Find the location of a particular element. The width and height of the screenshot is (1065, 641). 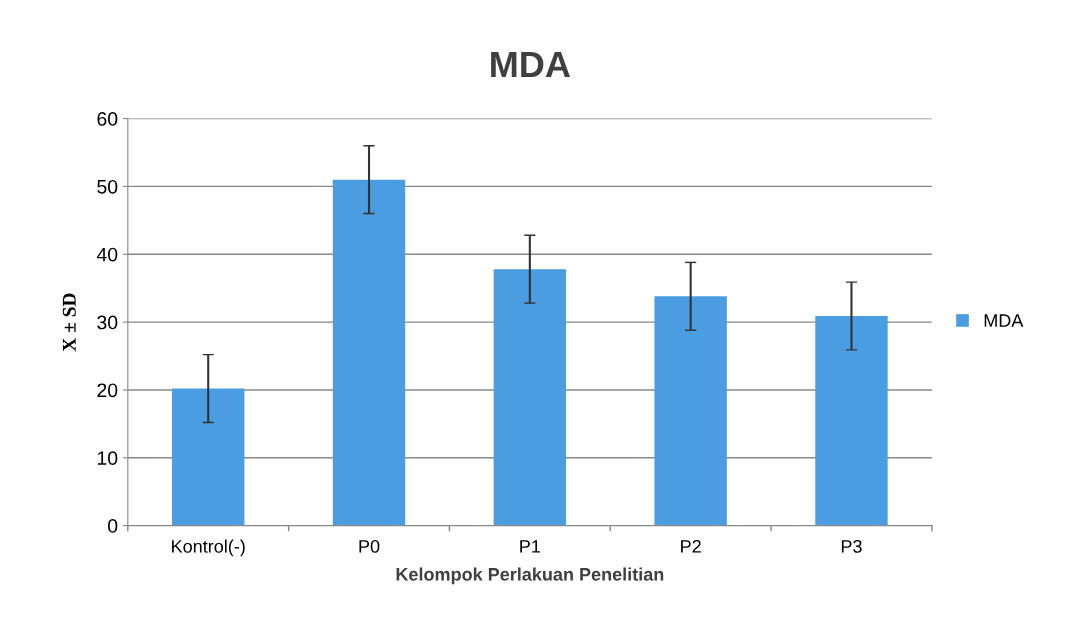

x-tick-label: P0 is located at coordinates (369, 546).